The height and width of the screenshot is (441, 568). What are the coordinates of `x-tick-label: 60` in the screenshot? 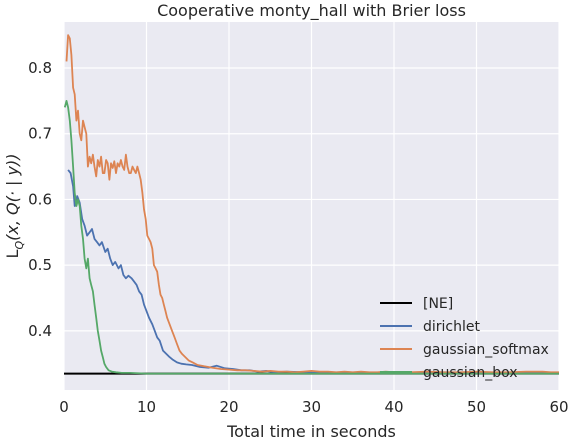 It's located at (558, 407).